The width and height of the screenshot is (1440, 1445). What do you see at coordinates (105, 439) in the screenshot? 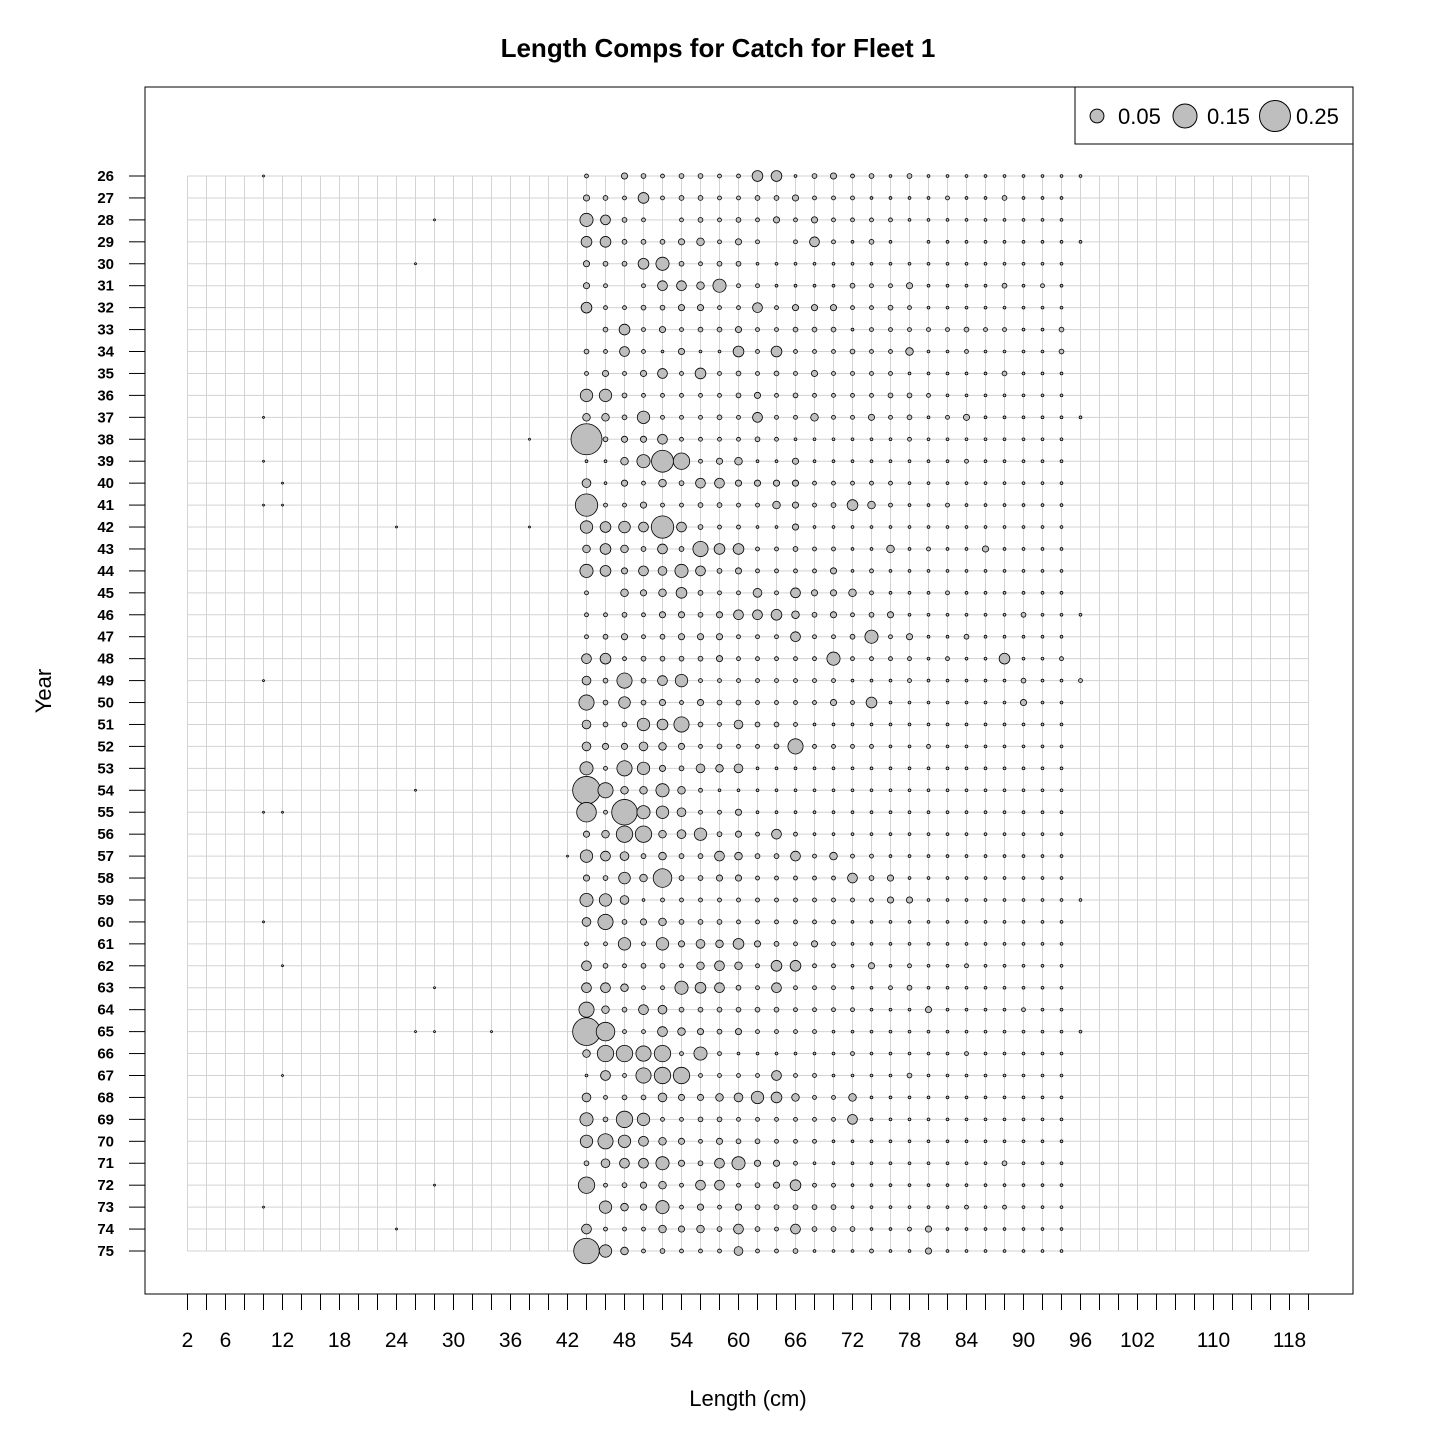
I see `y-tick-label: 38` at bounding box center [105, 439].